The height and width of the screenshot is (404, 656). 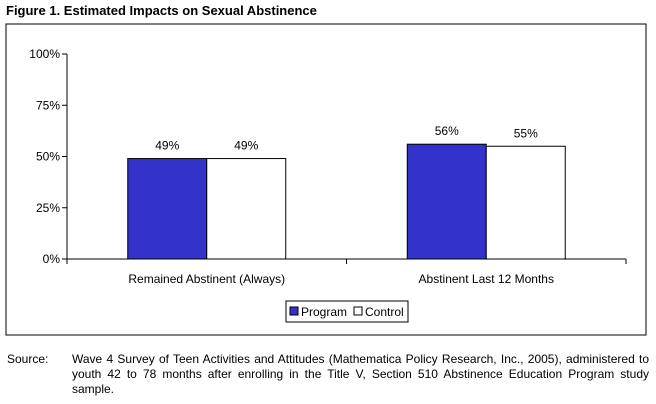 I want to click on legend-box, so click(x=347, y=311).